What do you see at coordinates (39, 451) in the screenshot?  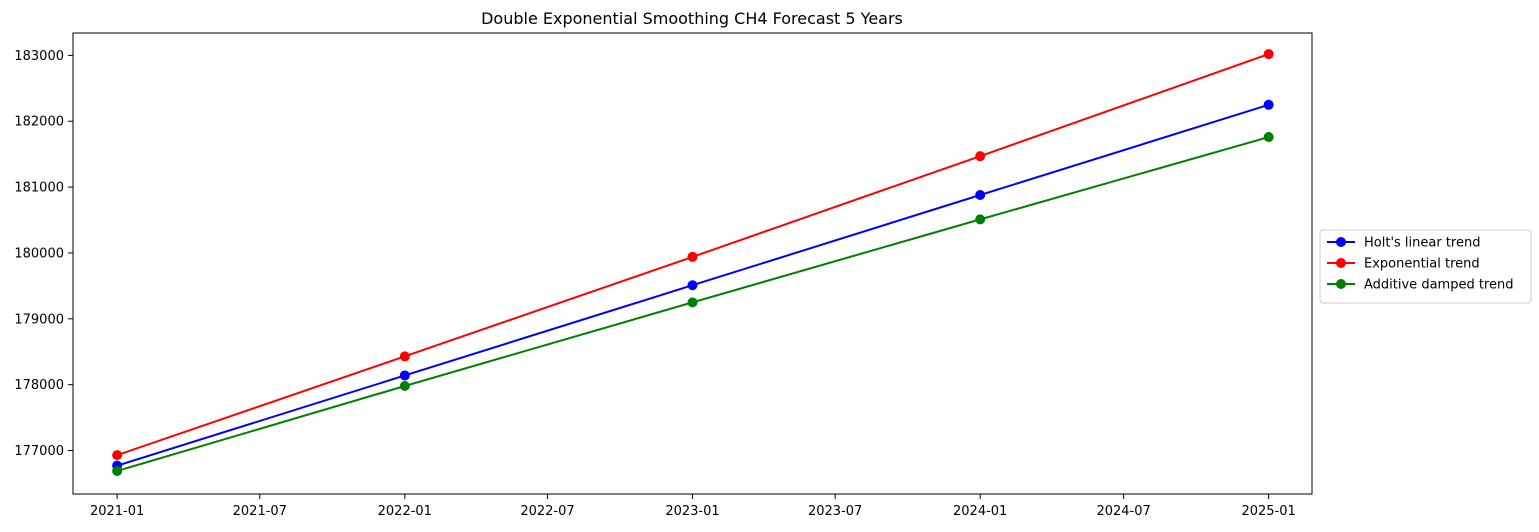 I see `y-tick-label: 177000` at bounding box center [39, 451].